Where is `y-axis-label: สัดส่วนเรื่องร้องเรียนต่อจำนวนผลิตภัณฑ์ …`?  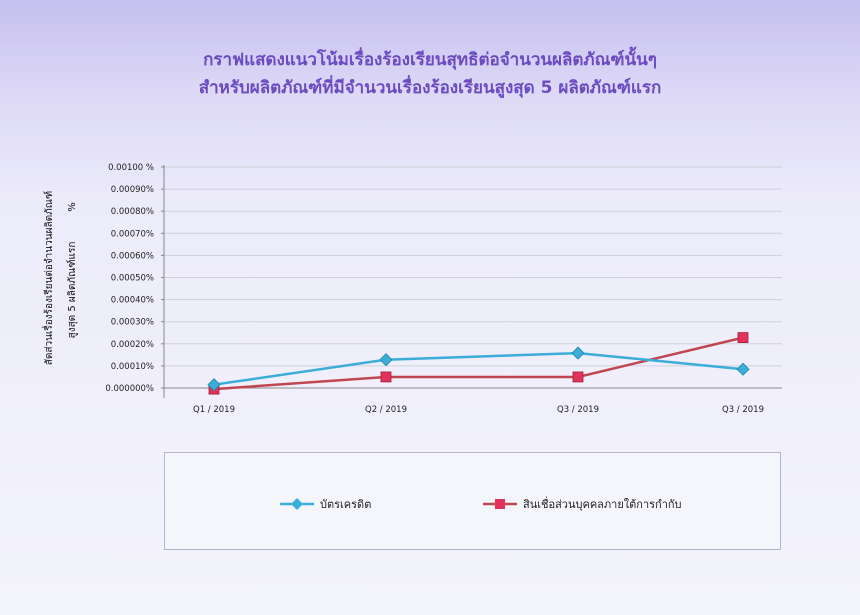 y-axis-label: สัดส่วนเรื่องร้องเรียนต่อจำนวนผลิตภัณฑ์ … is located at coordinates (59, 278).